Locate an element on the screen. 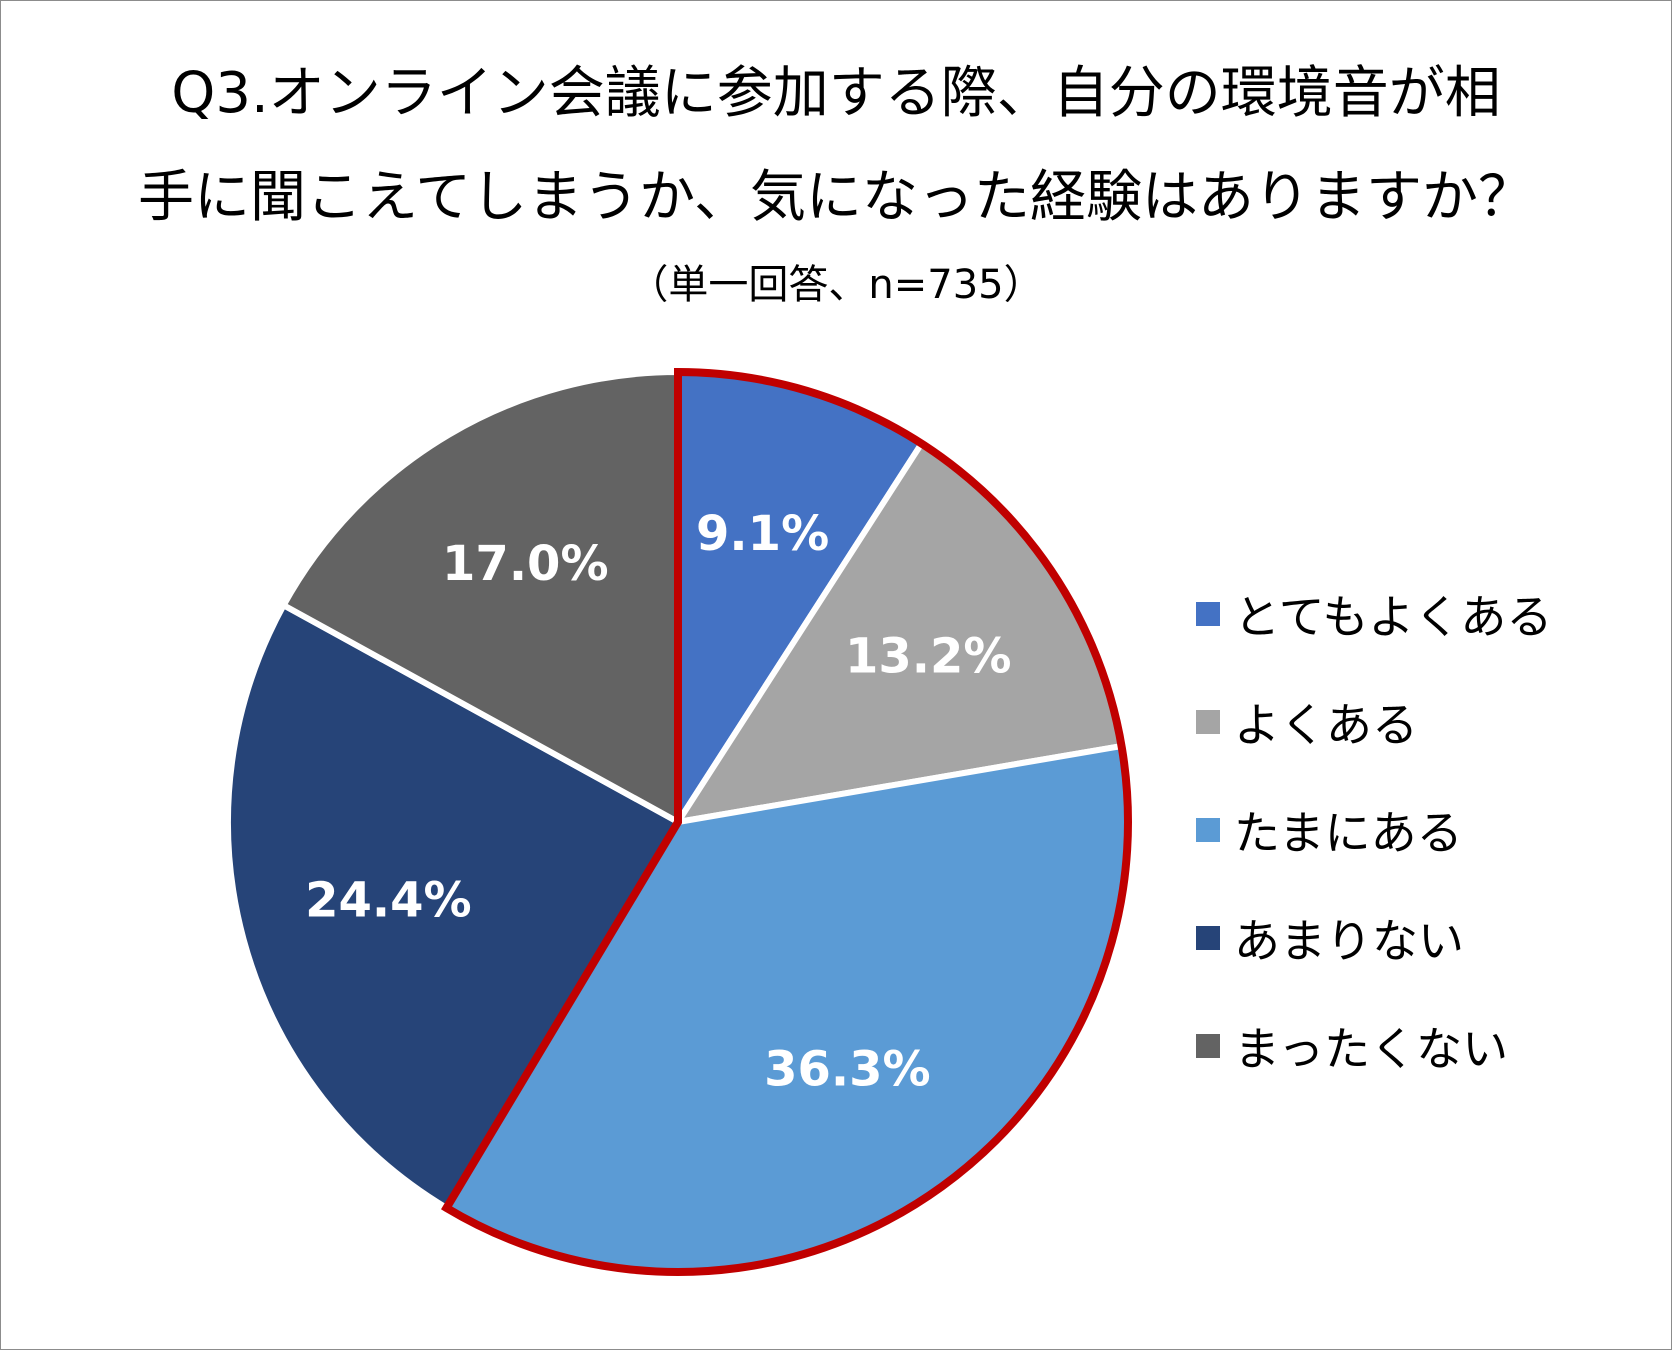  slice-mattaku-nai is located at coordinates (480, 597).